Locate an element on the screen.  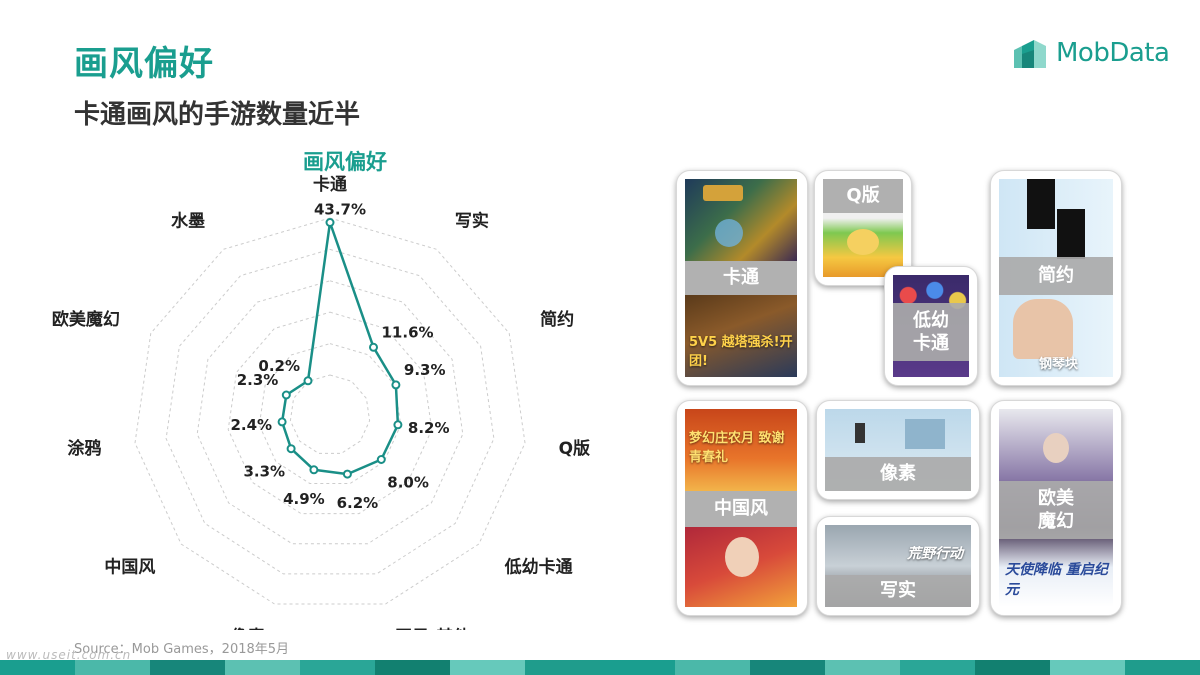
western-fantasy-image: 天使降临 重启纪元 is located at coordinates (1056, 508).